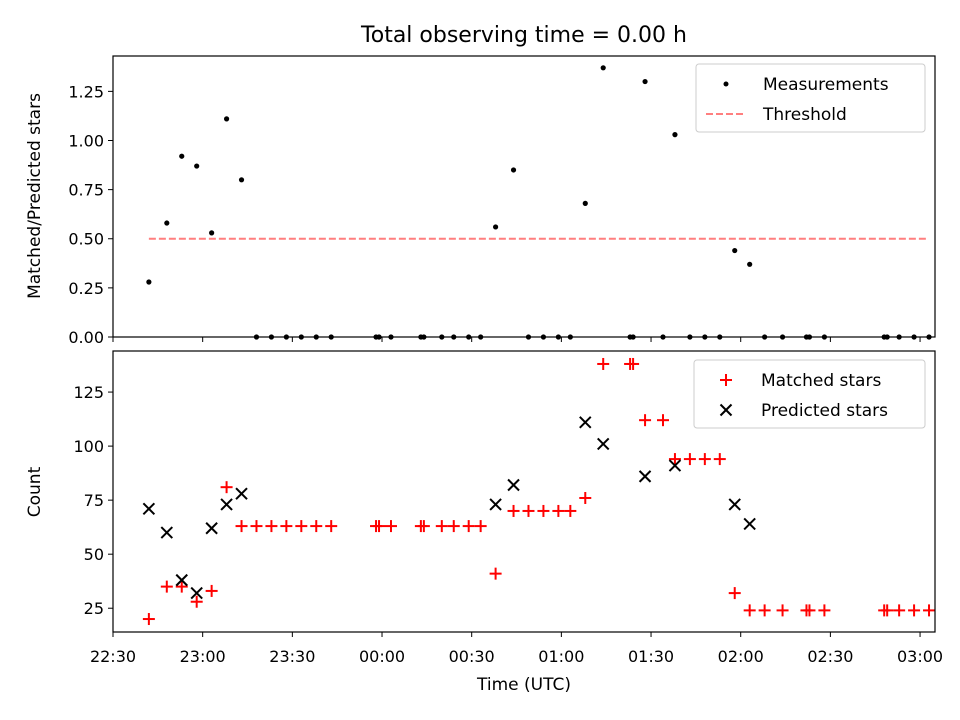 The image size is (960, 720). I want to click on top-legend-frame, so click(810, 98).